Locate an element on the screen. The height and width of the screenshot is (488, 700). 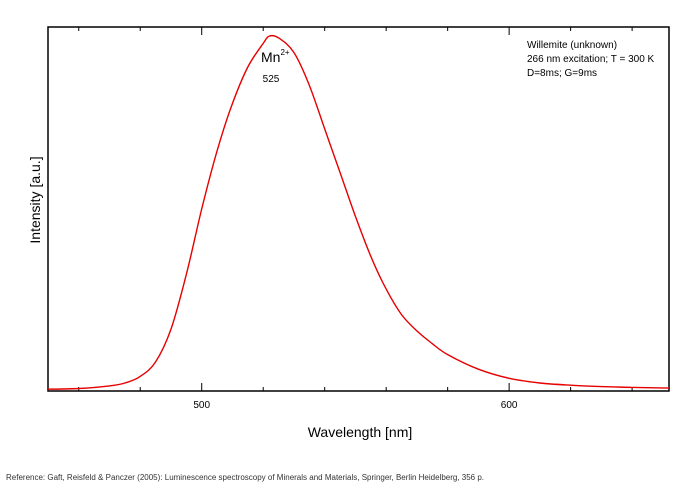
ion-base: Mn is located at coordinates (270, 57).